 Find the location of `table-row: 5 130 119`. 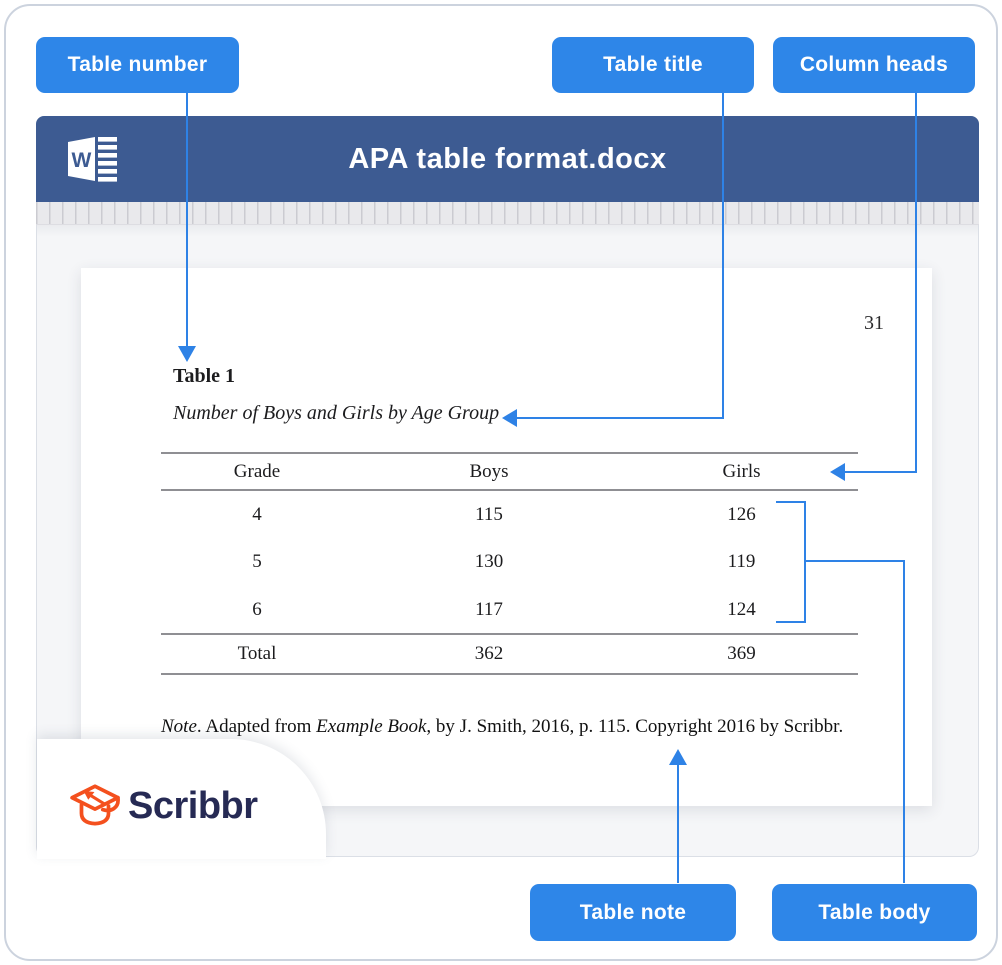

table-row: 5 130 119 is located at coordinates (504, 561).